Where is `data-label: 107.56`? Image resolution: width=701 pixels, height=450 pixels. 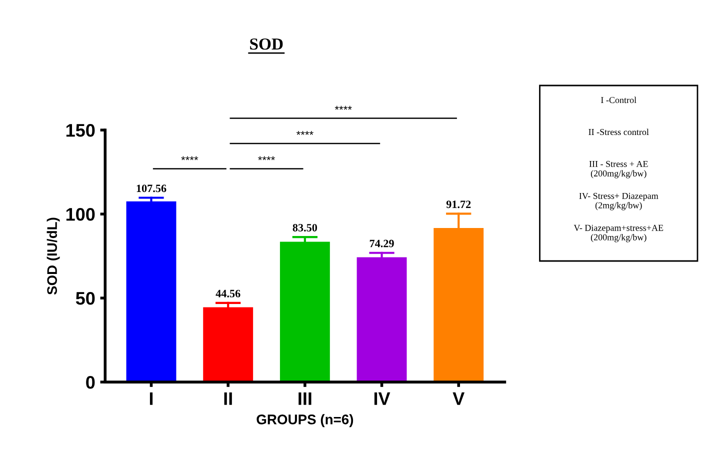
data-label: 107.56 is located at coordinates (151, 188).